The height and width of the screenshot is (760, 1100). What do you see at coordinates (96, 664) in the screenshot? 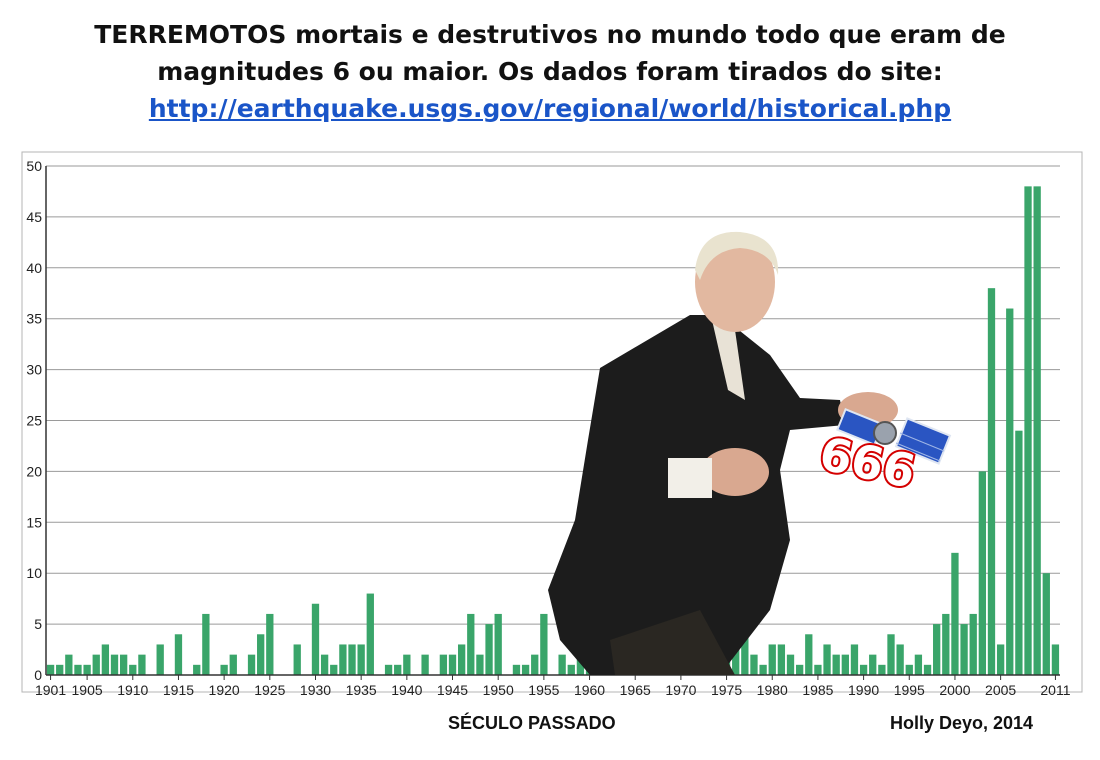
I see `bar-1906` at bounding box center [96, 664].